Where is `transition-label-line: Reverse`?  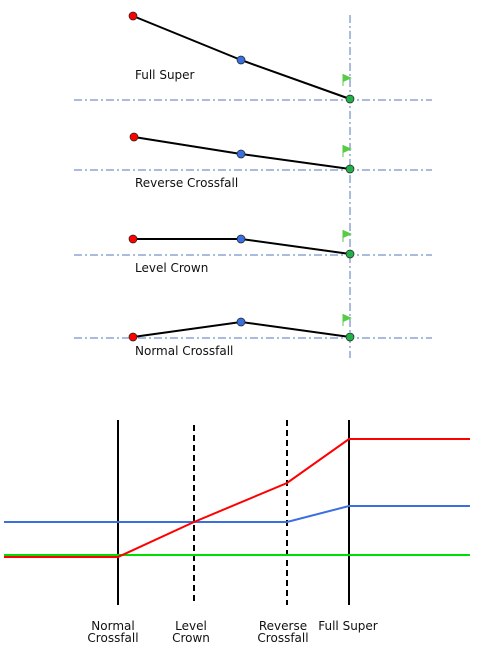
transition-label-line: Reverse is located at coordinates (283, 626).